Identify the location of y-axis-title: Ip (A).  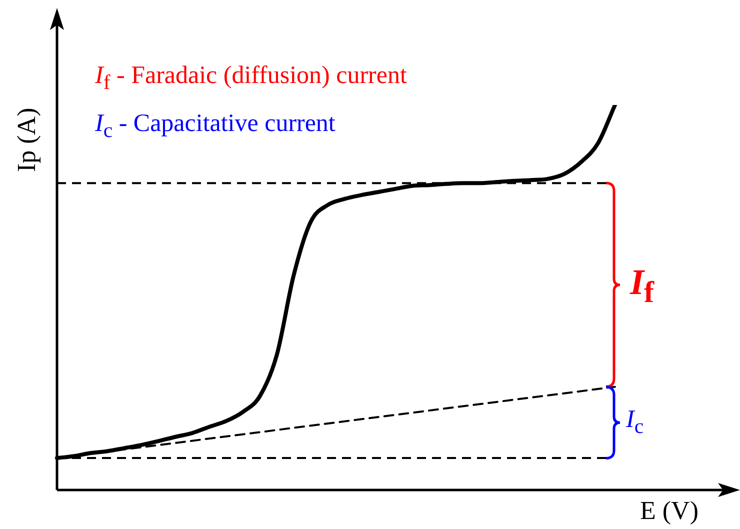
(27, 140).